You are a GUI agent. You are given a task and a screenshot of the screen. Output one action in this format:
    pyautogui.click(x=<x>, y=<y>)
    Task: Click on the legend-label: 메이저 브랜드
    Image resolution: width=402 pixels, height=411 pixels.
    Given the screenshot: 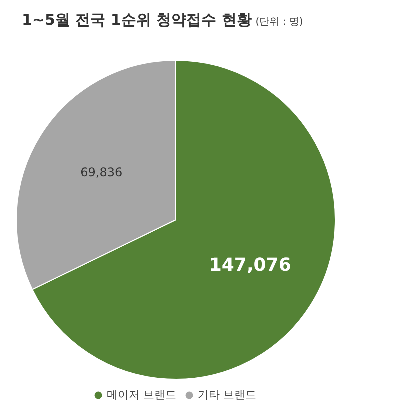 What is the action you would take?
    pyautogui.click(x=142, y=395)
    